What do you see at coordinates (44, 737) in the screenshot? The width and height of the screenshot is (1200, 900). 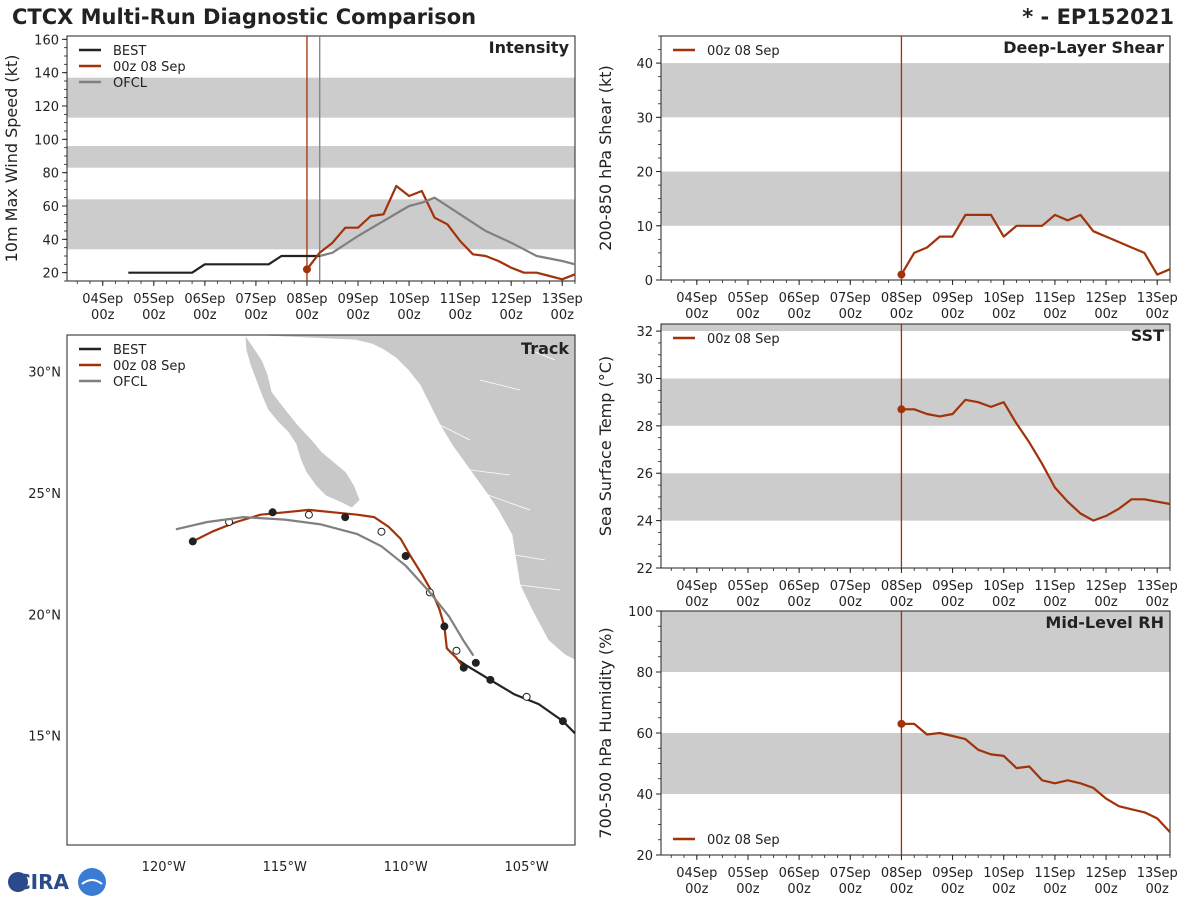 I see `y-tick-label: 15°N` at bounding box center [44, 737].